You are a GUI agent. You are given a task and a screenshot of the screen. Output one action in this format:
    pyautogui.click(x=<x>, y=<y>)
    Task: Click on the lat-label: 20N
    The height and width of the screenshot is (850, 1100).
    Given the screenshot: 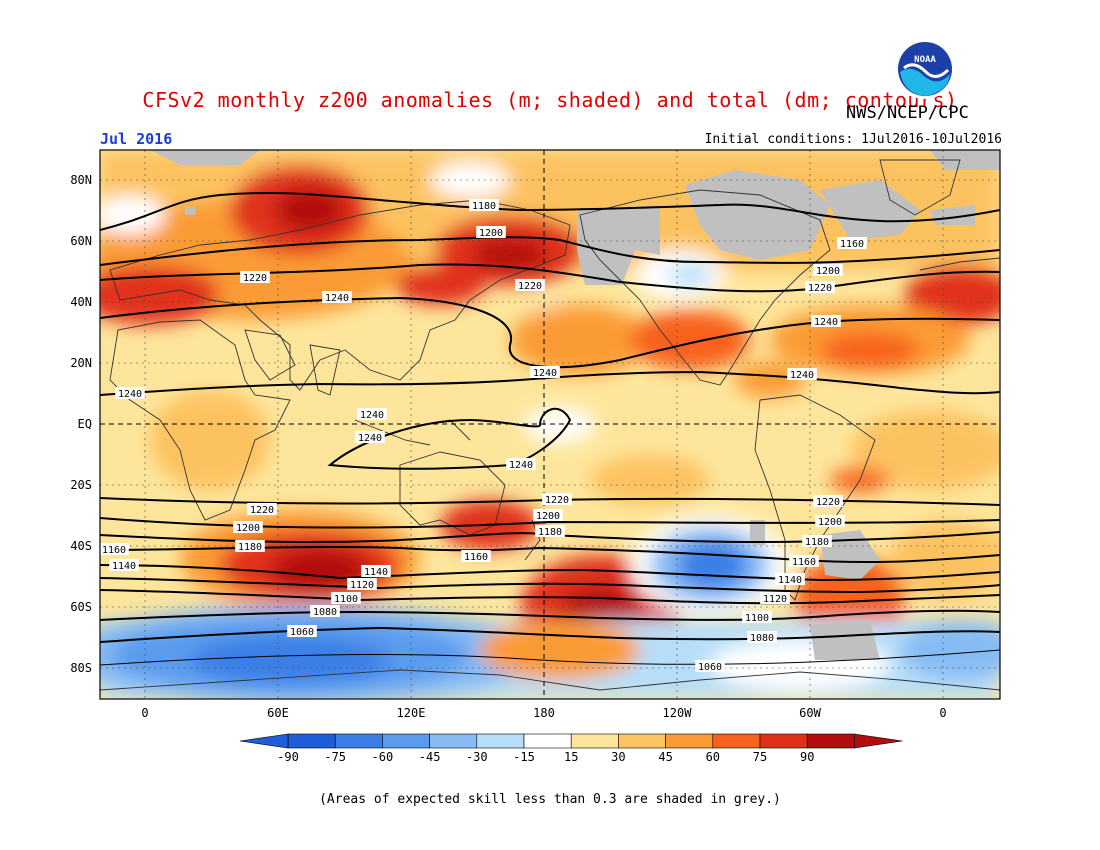 What is the action you would take?
    pyautogui.click(x=81, y=363)
    